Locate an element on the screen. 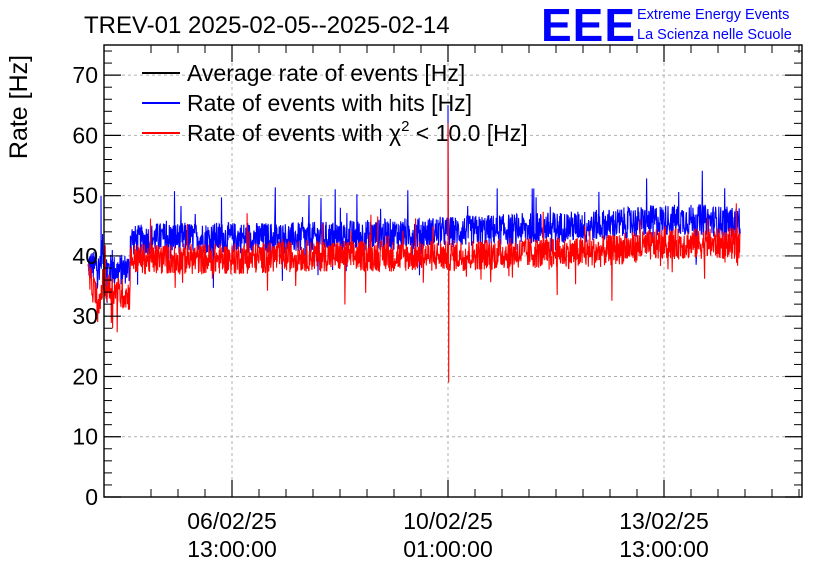 This screenshot has width=836, height=572. y-tick-label: 0 is located at coordinates (91, 497).